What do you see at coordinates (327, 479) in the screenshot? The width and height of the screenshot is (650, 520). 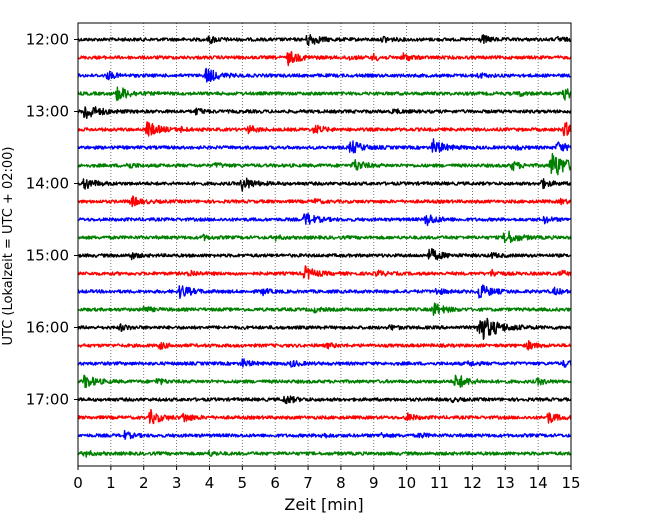 I see `x-axis: 0 1 2 3 4 5 6 7 8 9 10 11 12 13 14 15` at bounding box center [327, 479].